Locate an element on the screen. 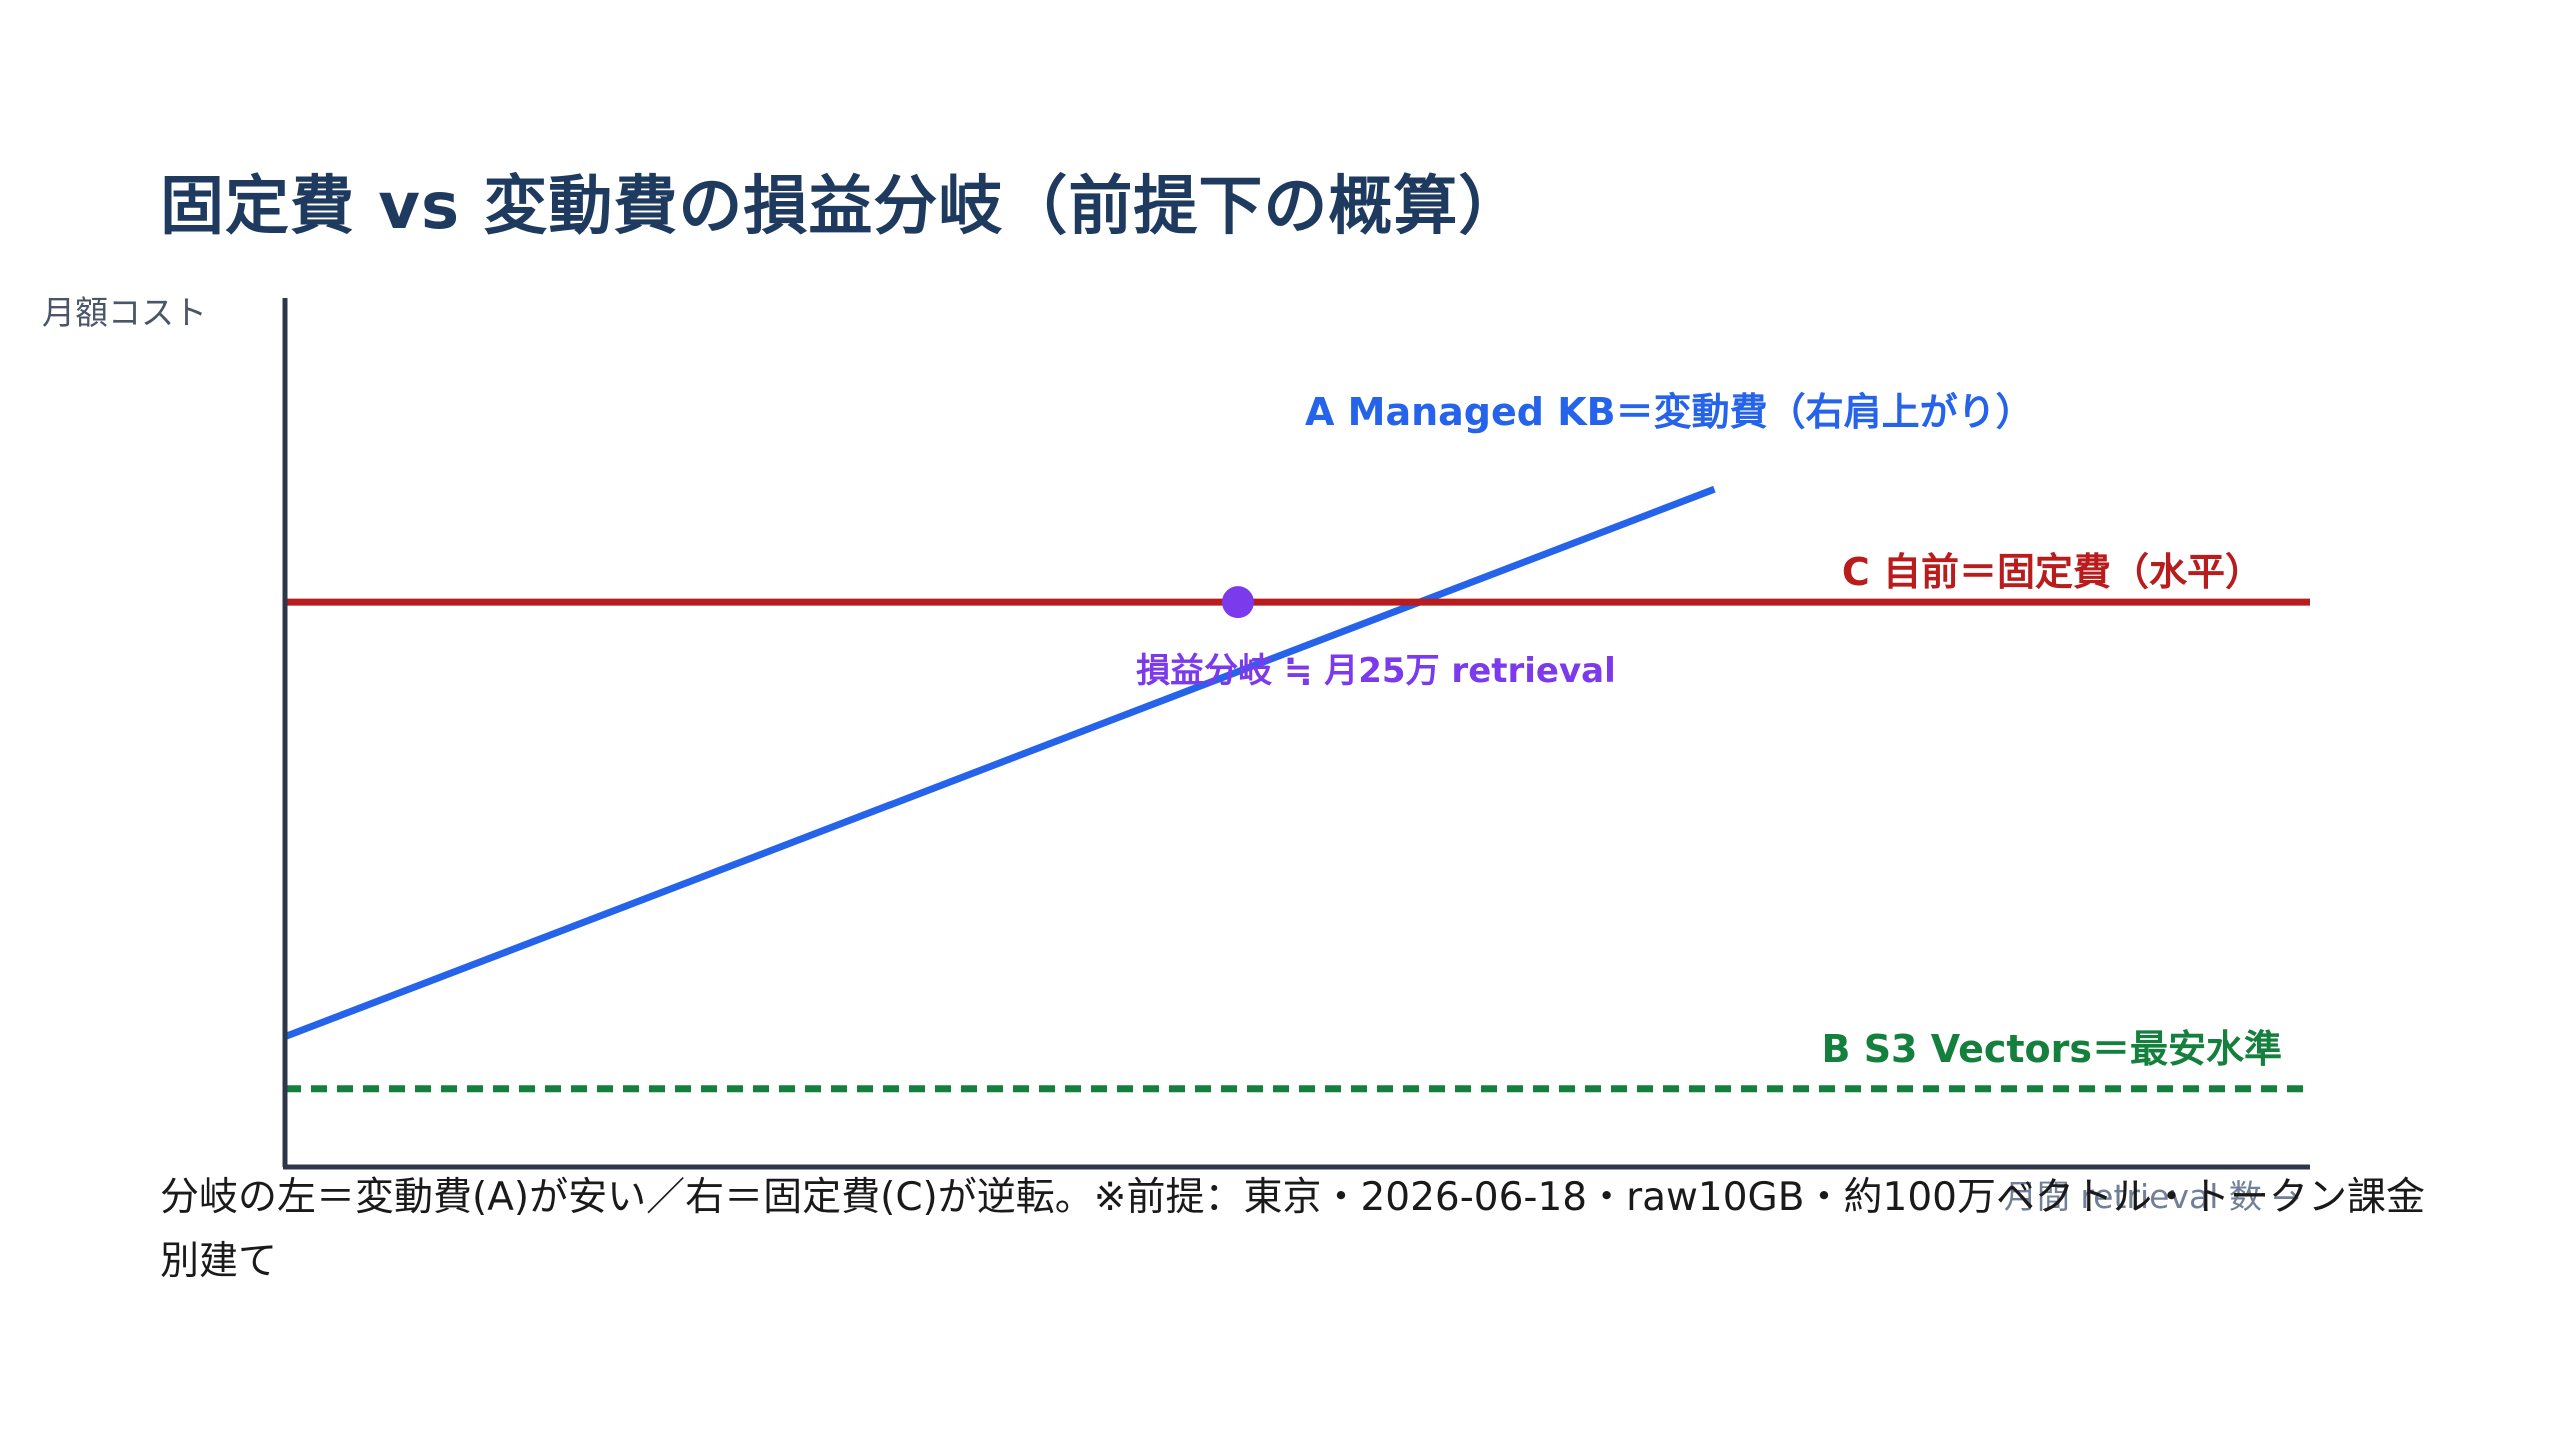 Image resolution: width=2560 pixels, height=1440 pixels. series-b-s3-vectors-label: B S3 Vectors＝最安水準 is located at coordinates (2052, 1049).